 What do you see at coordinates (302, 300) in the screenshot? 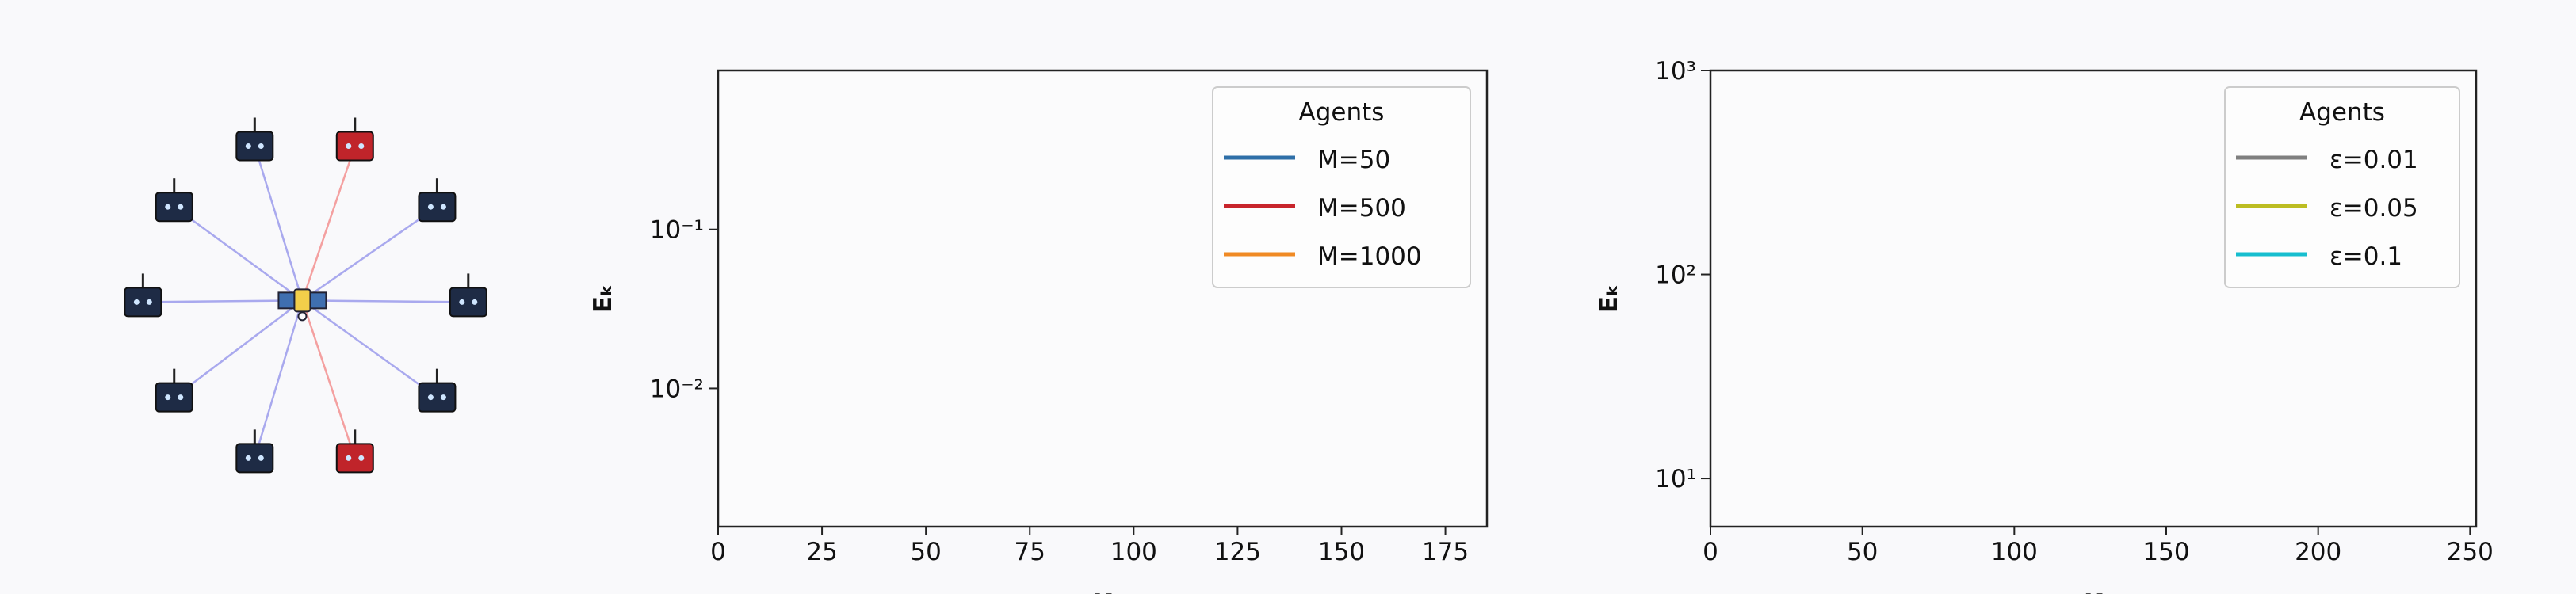
I see `satellite-body` at bounding box center [302, 300].